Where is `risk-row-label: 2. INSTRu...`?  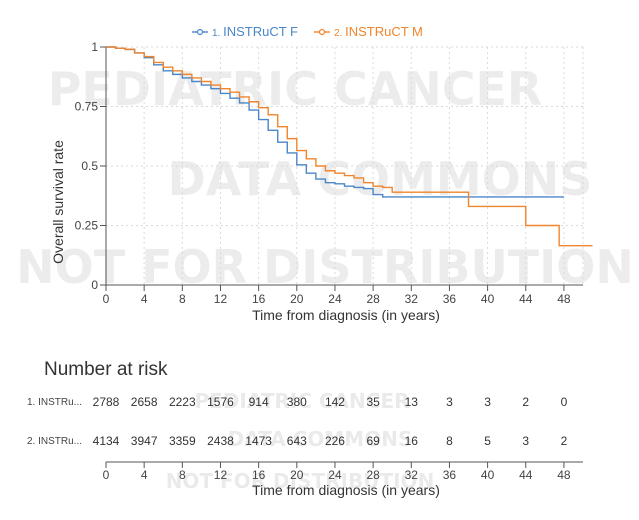
risk-row-label: 2. INSTRu... is located at coordinates (54, 441).